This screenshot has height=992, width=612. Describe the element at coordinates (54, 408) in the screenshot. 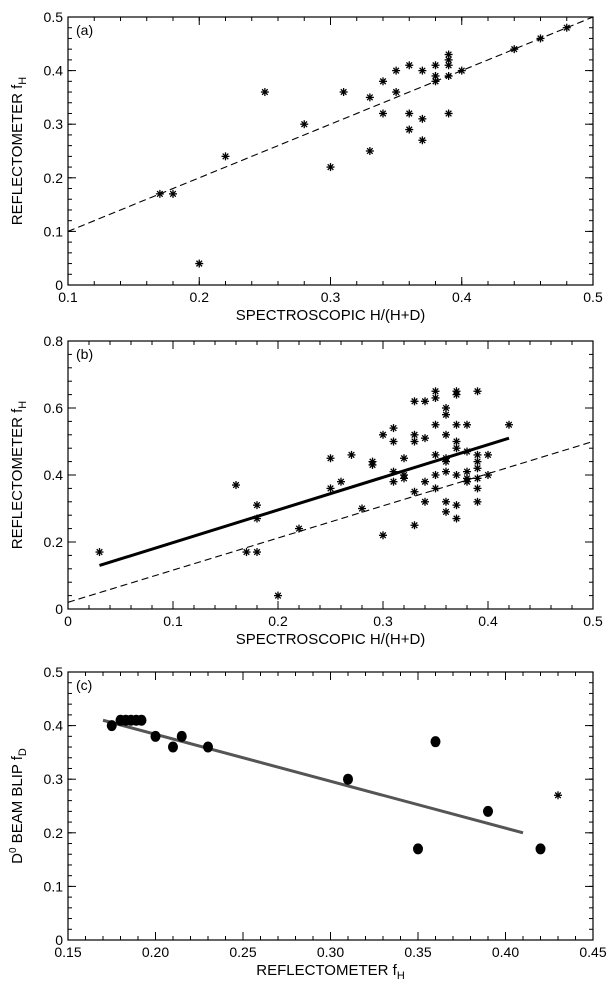

I see `y-tick-label: 0.6` at that location.